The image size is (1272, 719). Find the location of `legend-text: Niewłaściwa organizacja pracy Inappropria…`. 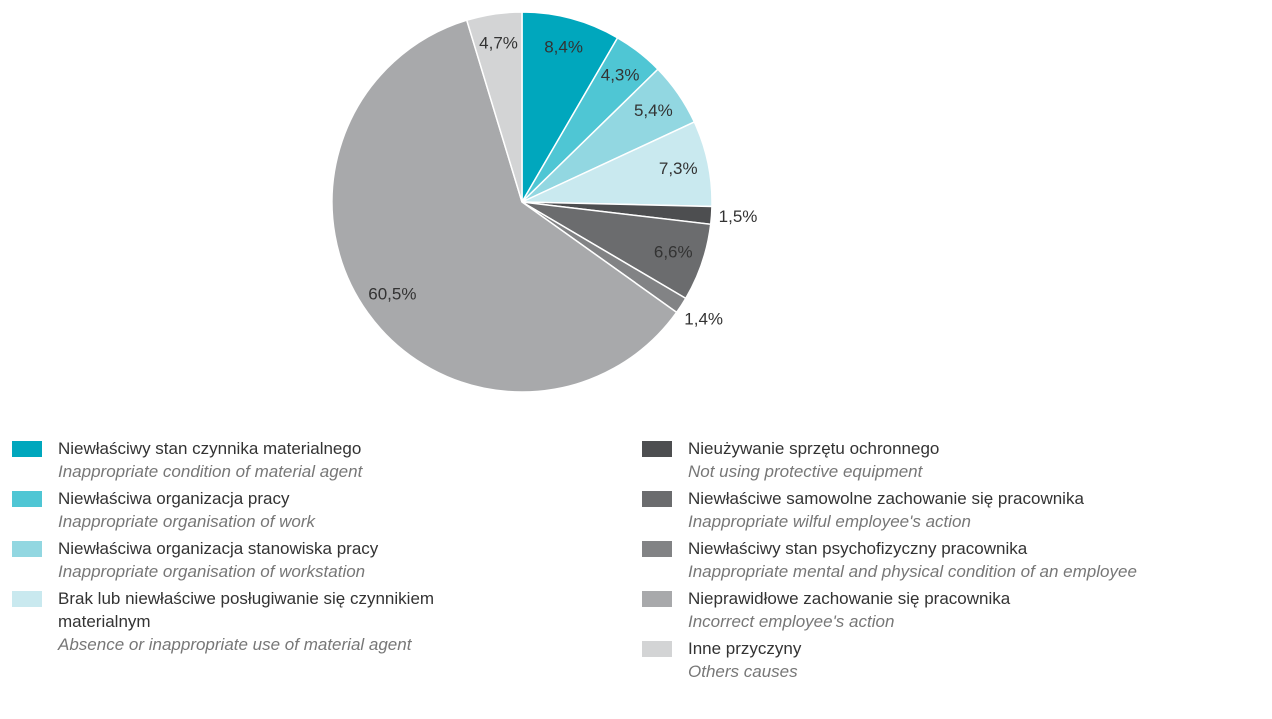

legend-text: Niewłaściwa organizacja pracy Inappropria… is located at coordinates (186, 510).